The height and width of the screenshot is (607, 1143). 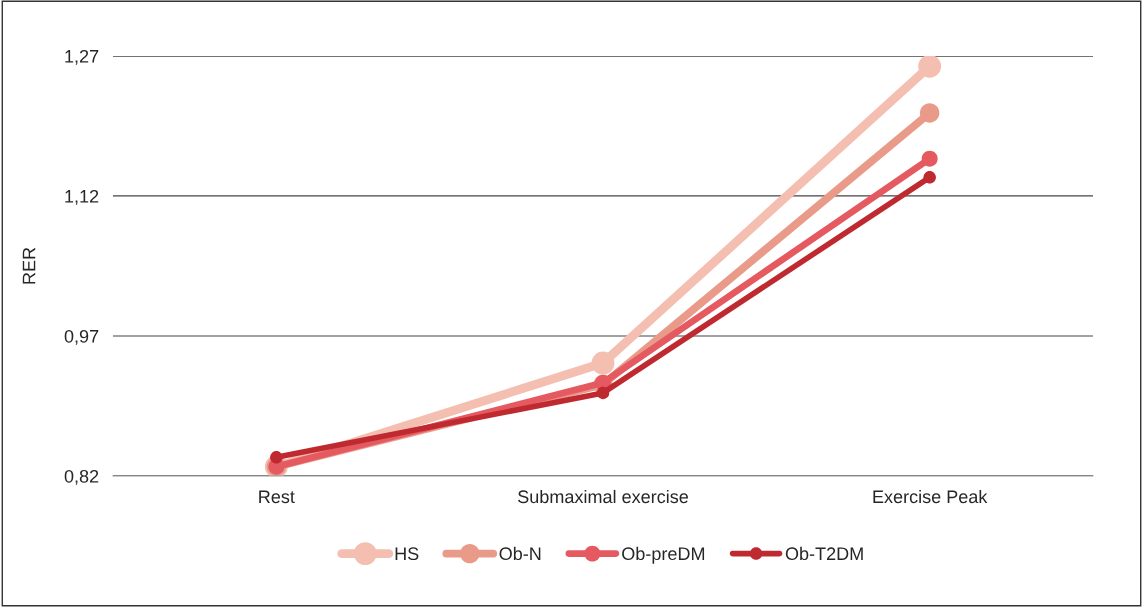 What do you see at coordinates (81, 337) in the screenshot?
I see `y-tick-label: 0,97` at bounding box center [81, 337].